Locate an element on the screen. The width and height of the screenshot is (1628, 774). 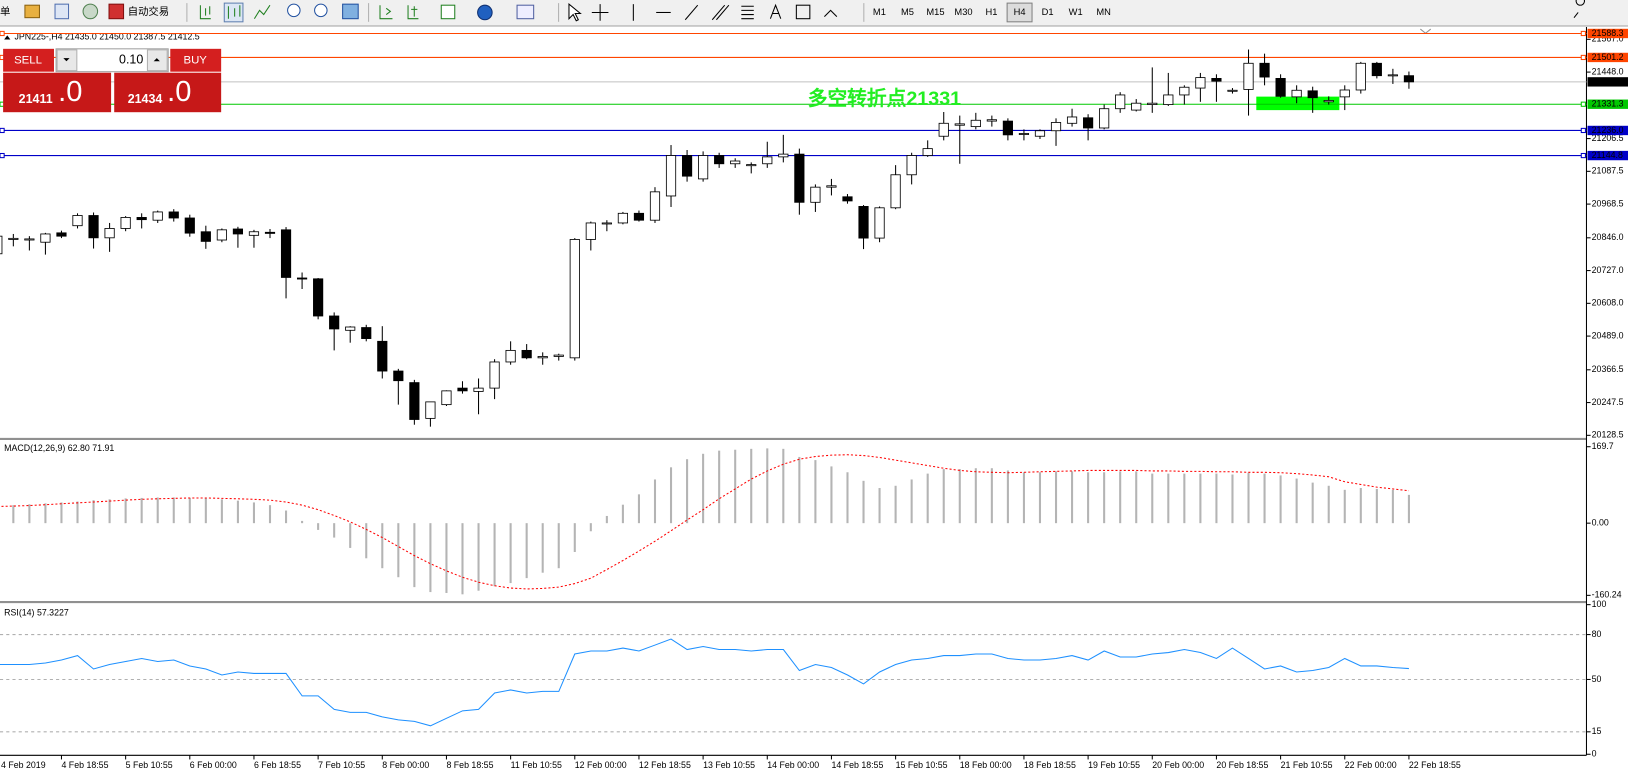
y-tick-label: 20846.0 is located at coordinates (1608, 237).